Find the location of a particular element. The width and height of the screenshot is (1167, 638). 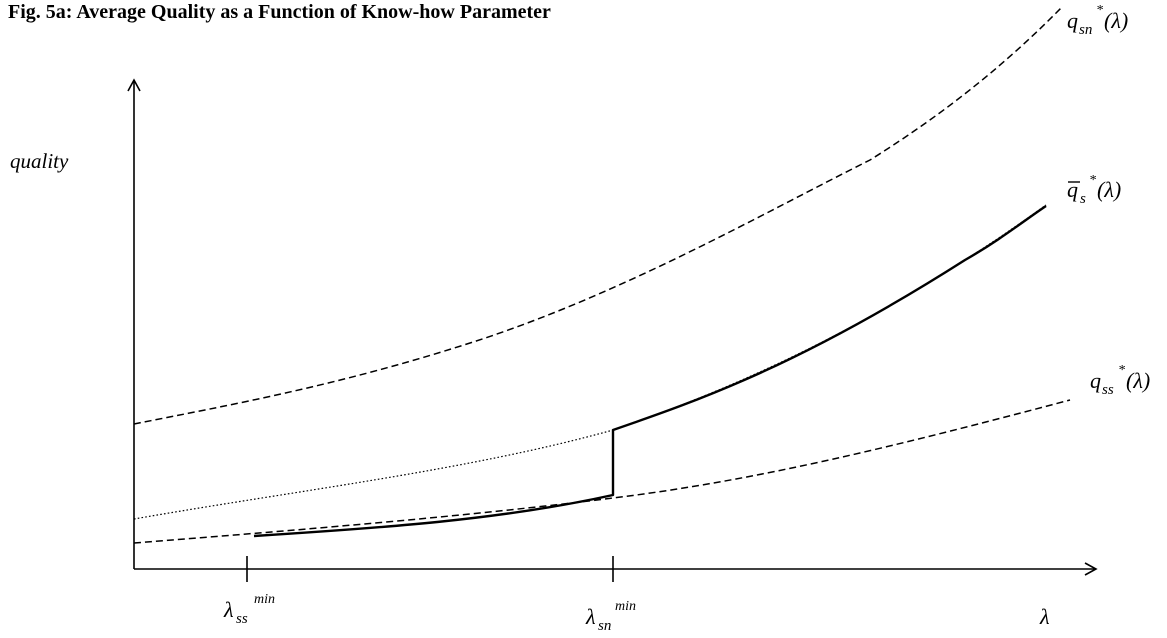

tick-label-ss-min: λ ss min is located at coordinates (249, 609).